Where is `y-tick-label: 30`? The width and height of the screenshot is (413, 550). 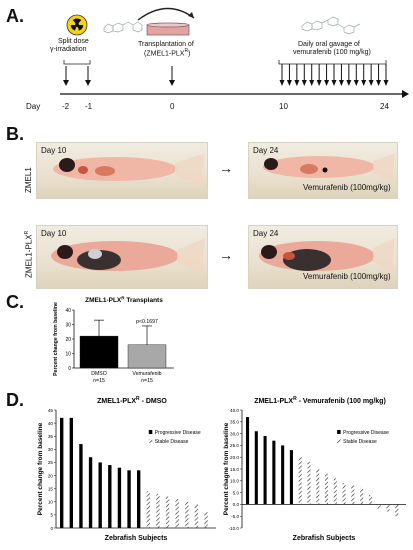 y-tick-label: 30 is located at coordinates (68, 326).